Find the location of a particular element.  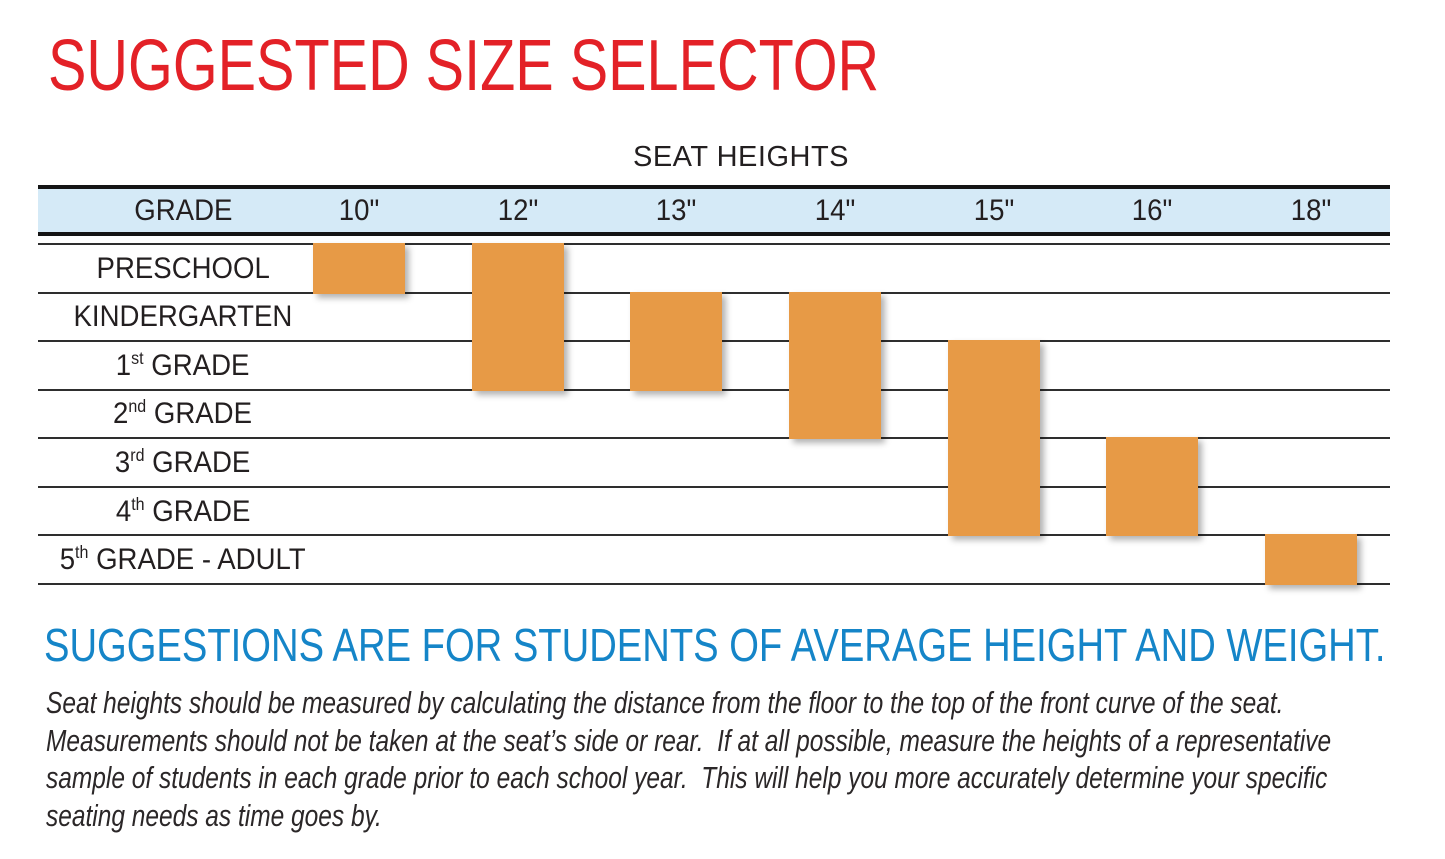

grade-name: 1 is located at coordinates (124, 365).